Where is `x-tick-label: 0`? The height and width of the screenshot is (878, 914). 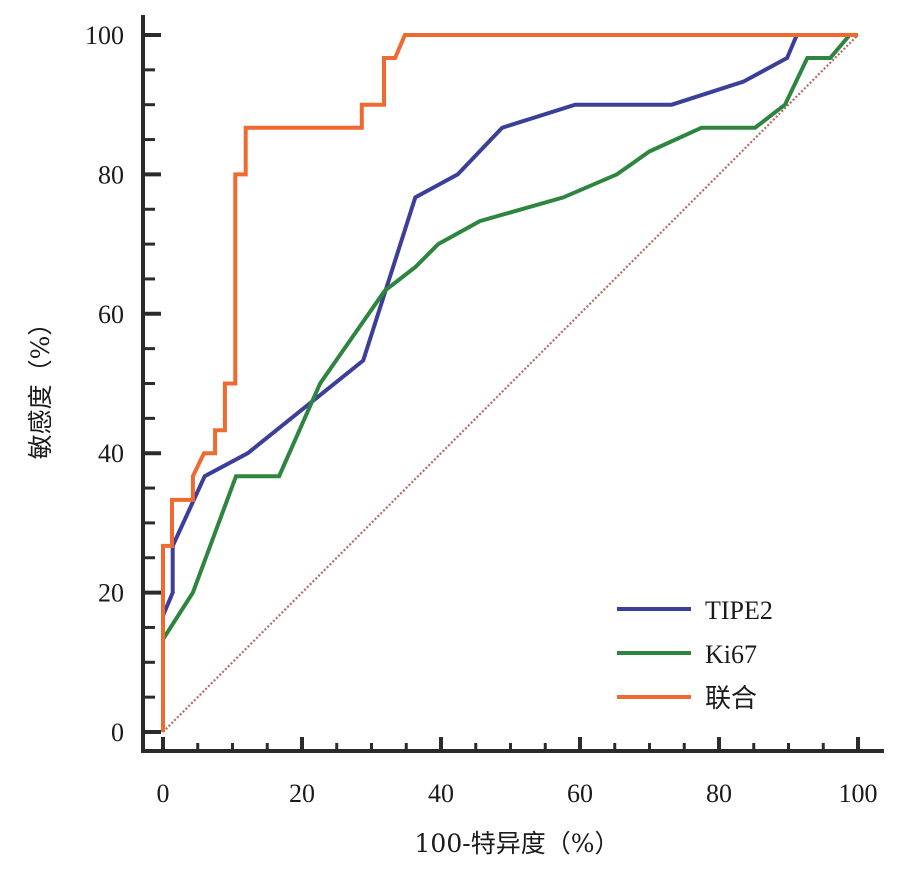
x-tick-label: 0 is located at coordinates (163, 793).